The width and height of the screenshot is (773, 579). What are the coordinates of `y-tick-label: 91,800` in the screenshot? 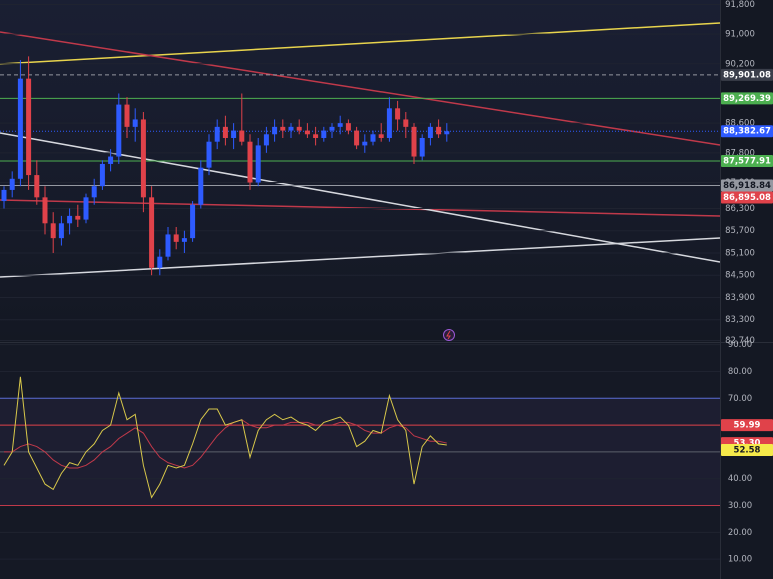 It's located at (740, 5).